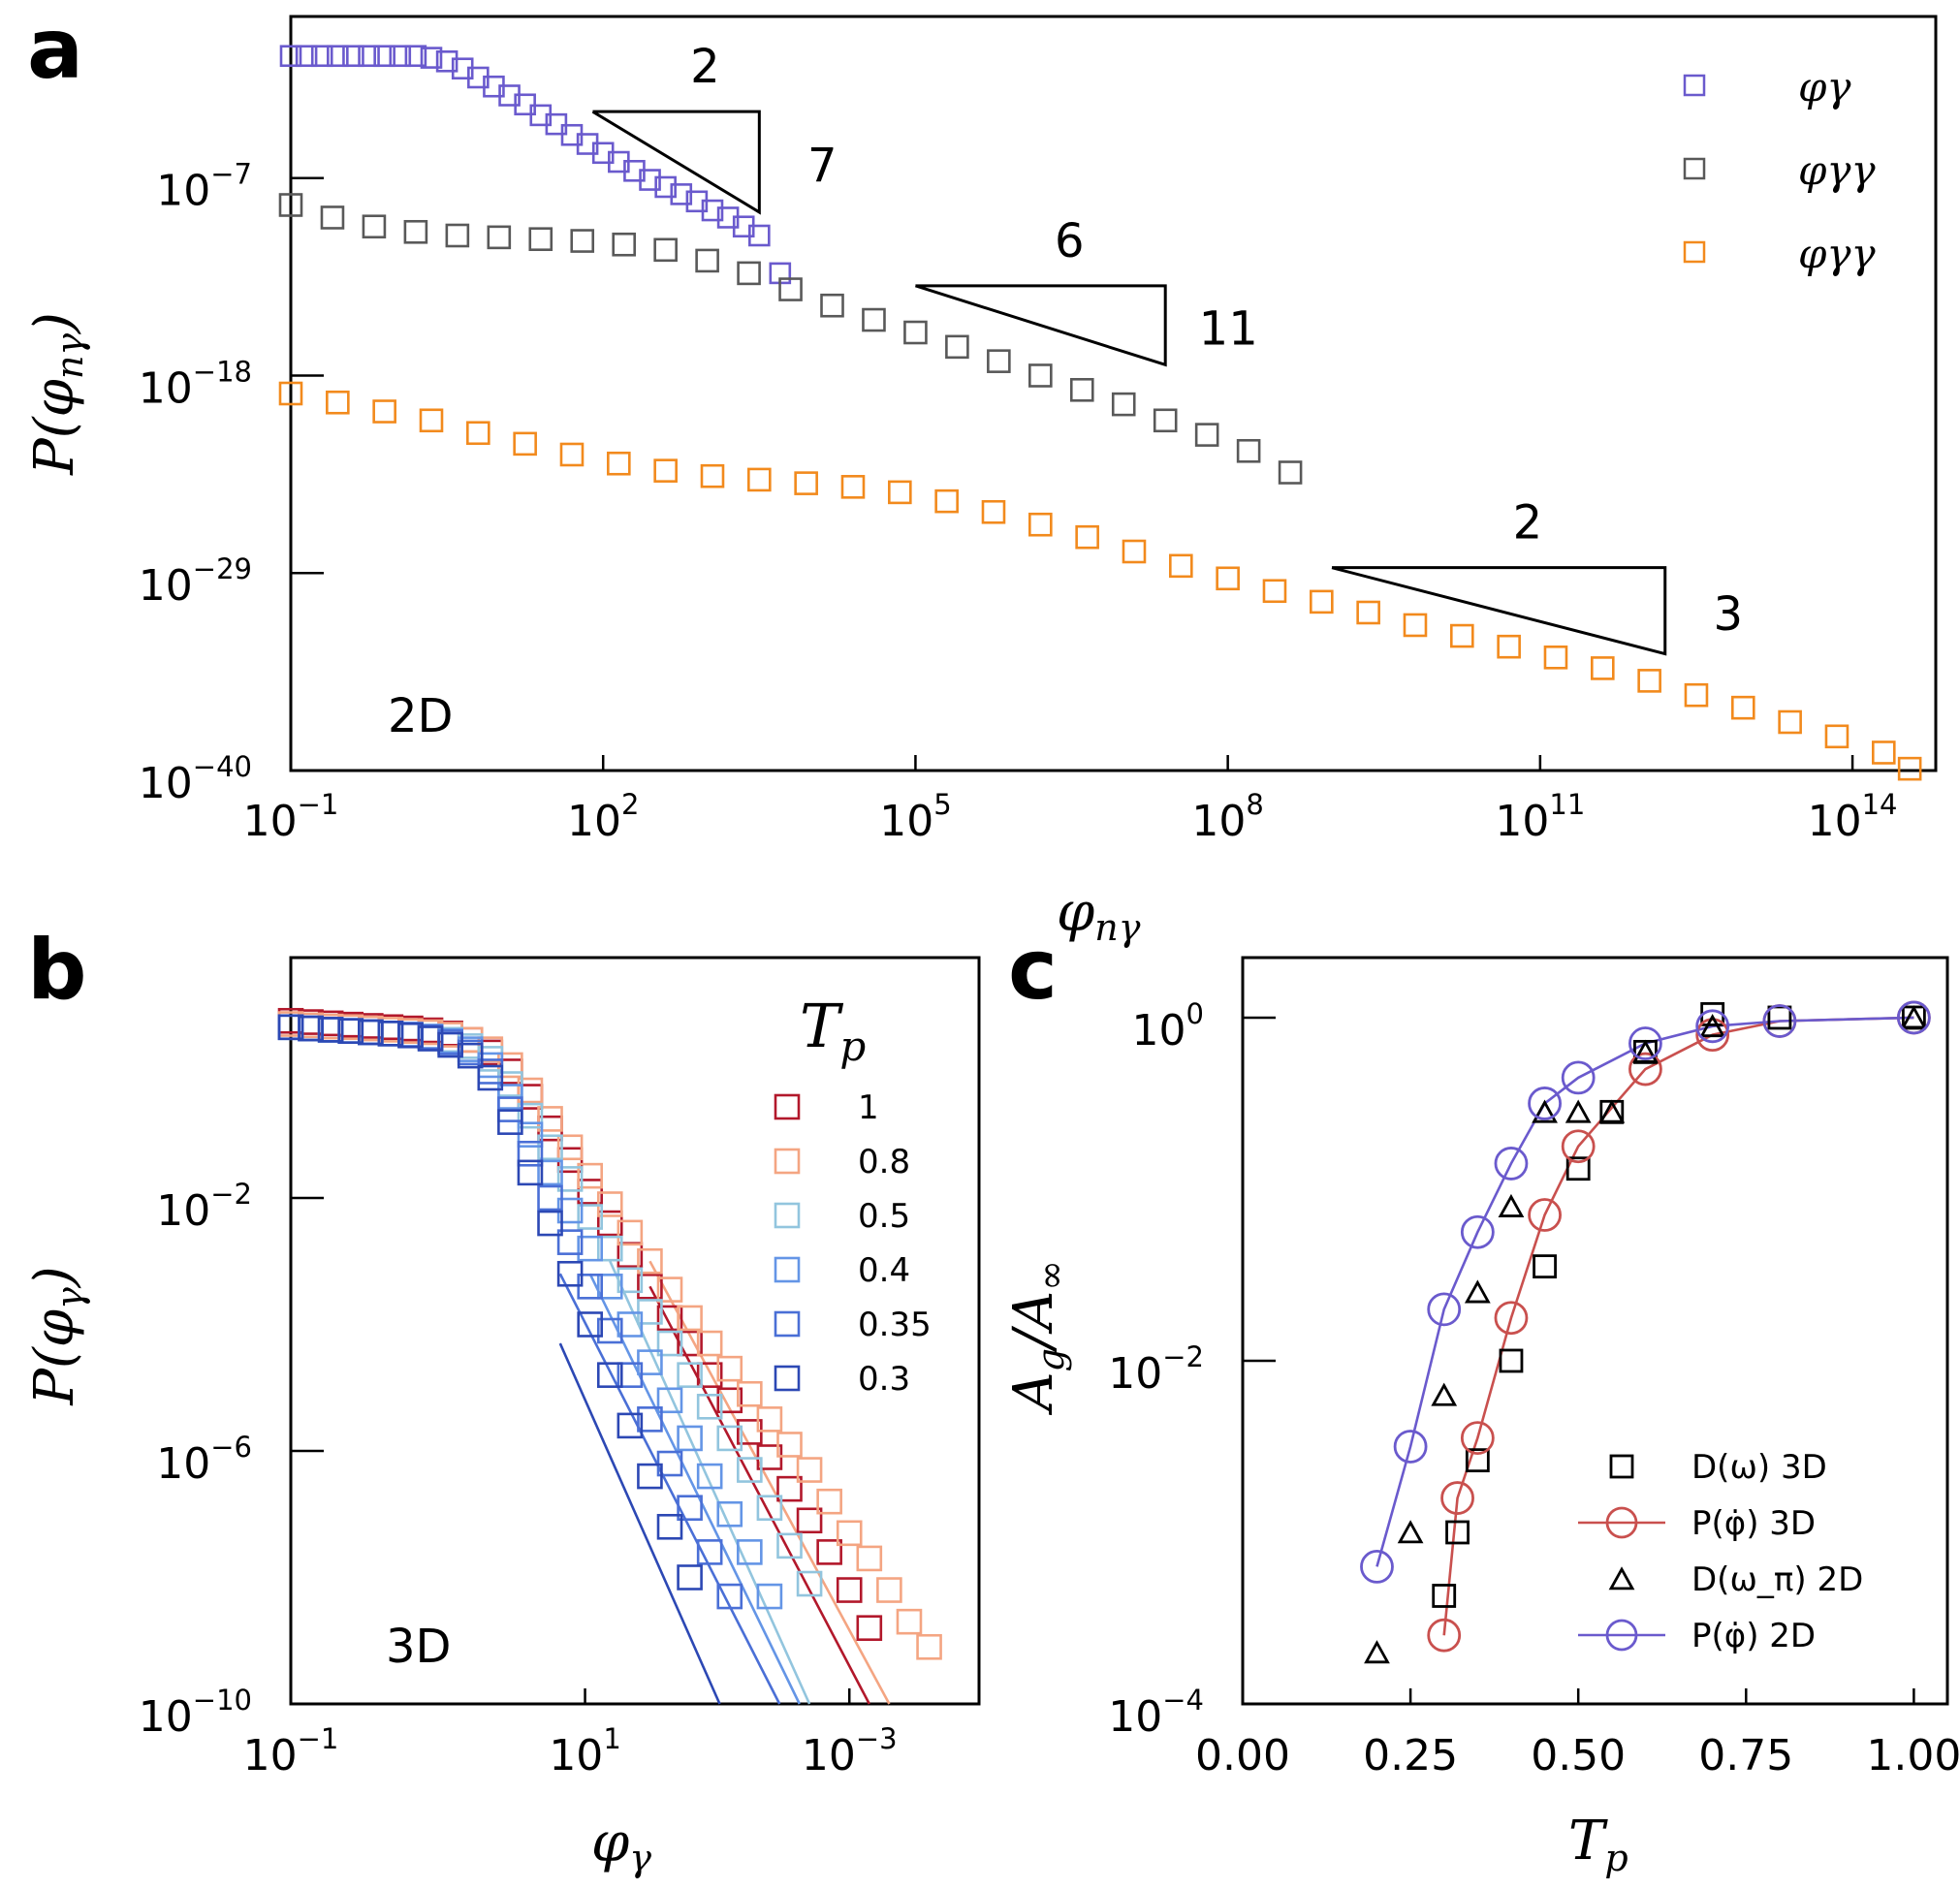 The height and width of the screenshot is (1890, 1960). What do you see at coordinates (55, 50) in the screenshot?
I see `panel-label-a: a` at bounding box center [55, 50].